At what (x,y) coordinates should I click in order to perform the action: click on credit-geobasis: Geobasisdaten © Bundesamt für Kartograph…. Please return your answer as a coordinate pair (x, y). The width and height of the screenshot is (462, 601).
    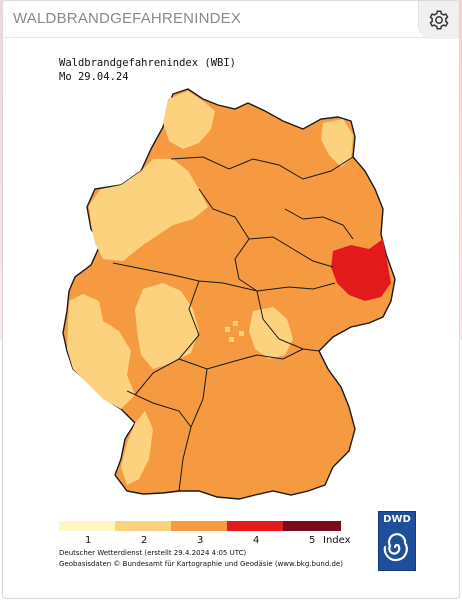
    Looking at the image, I should click on (201, 564).